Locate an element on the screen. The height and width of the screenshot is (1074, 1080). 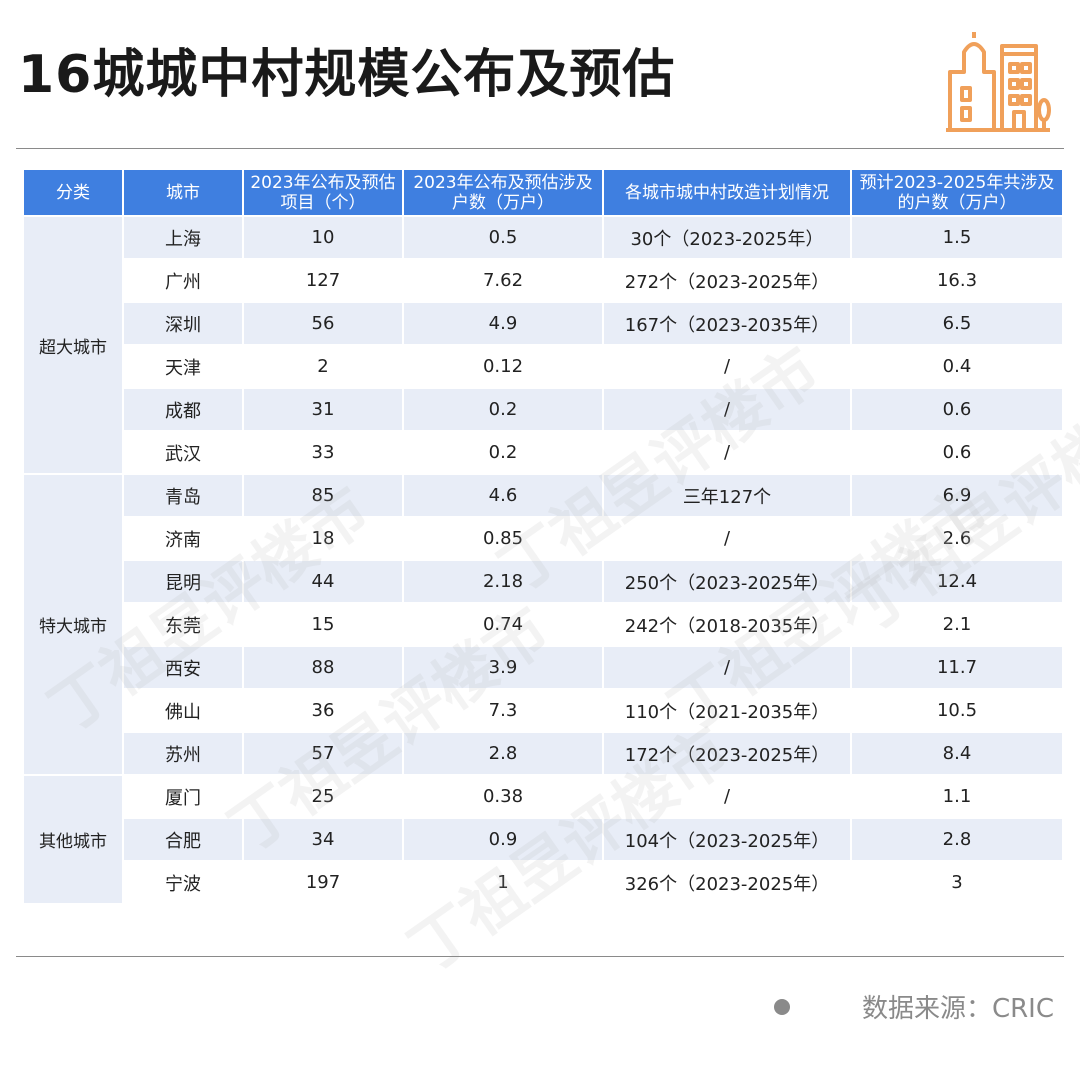
households-cell: 1 is located at coordinates (503, 882).